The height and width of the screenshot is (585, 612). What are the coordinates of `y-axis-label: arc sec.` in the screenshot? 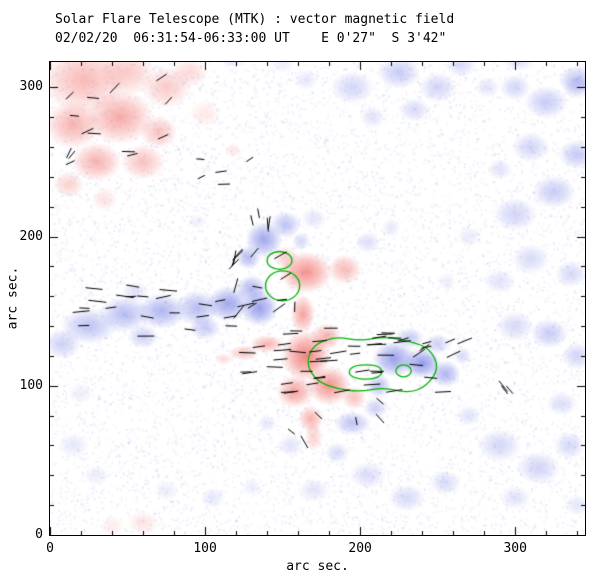 It's located at (13, 298).